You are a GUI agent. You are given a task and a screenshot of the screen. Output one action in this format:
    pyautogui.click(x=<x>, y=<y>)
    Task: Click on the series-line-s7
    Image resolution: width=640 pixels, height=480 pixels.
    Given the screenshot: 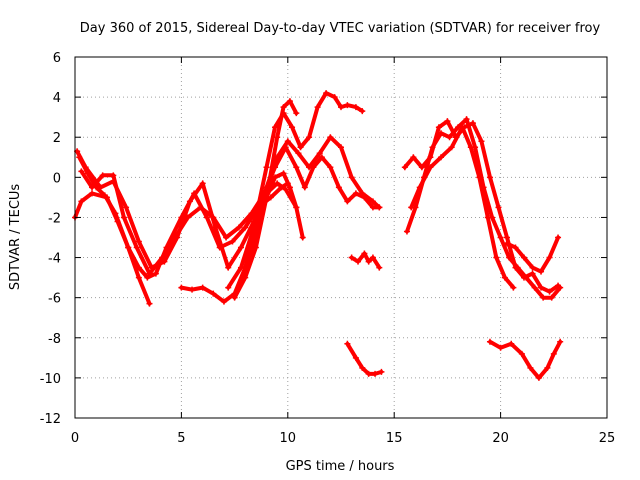 What is the action you would take?
    pyautogui.click(x=265, y=199)
    